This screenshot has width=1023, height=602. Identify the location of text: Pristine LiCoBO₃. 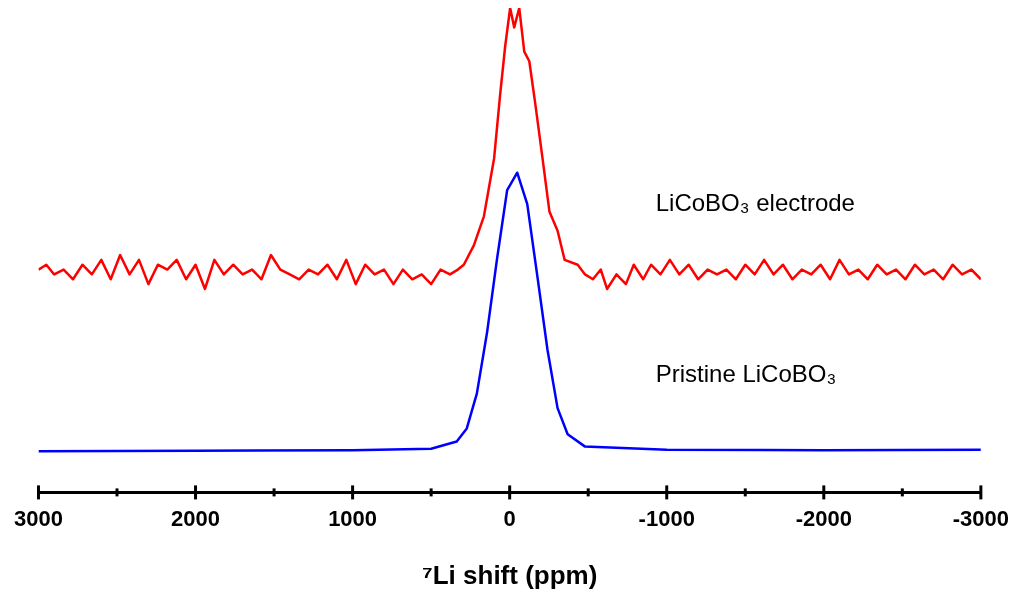
(746, 373).